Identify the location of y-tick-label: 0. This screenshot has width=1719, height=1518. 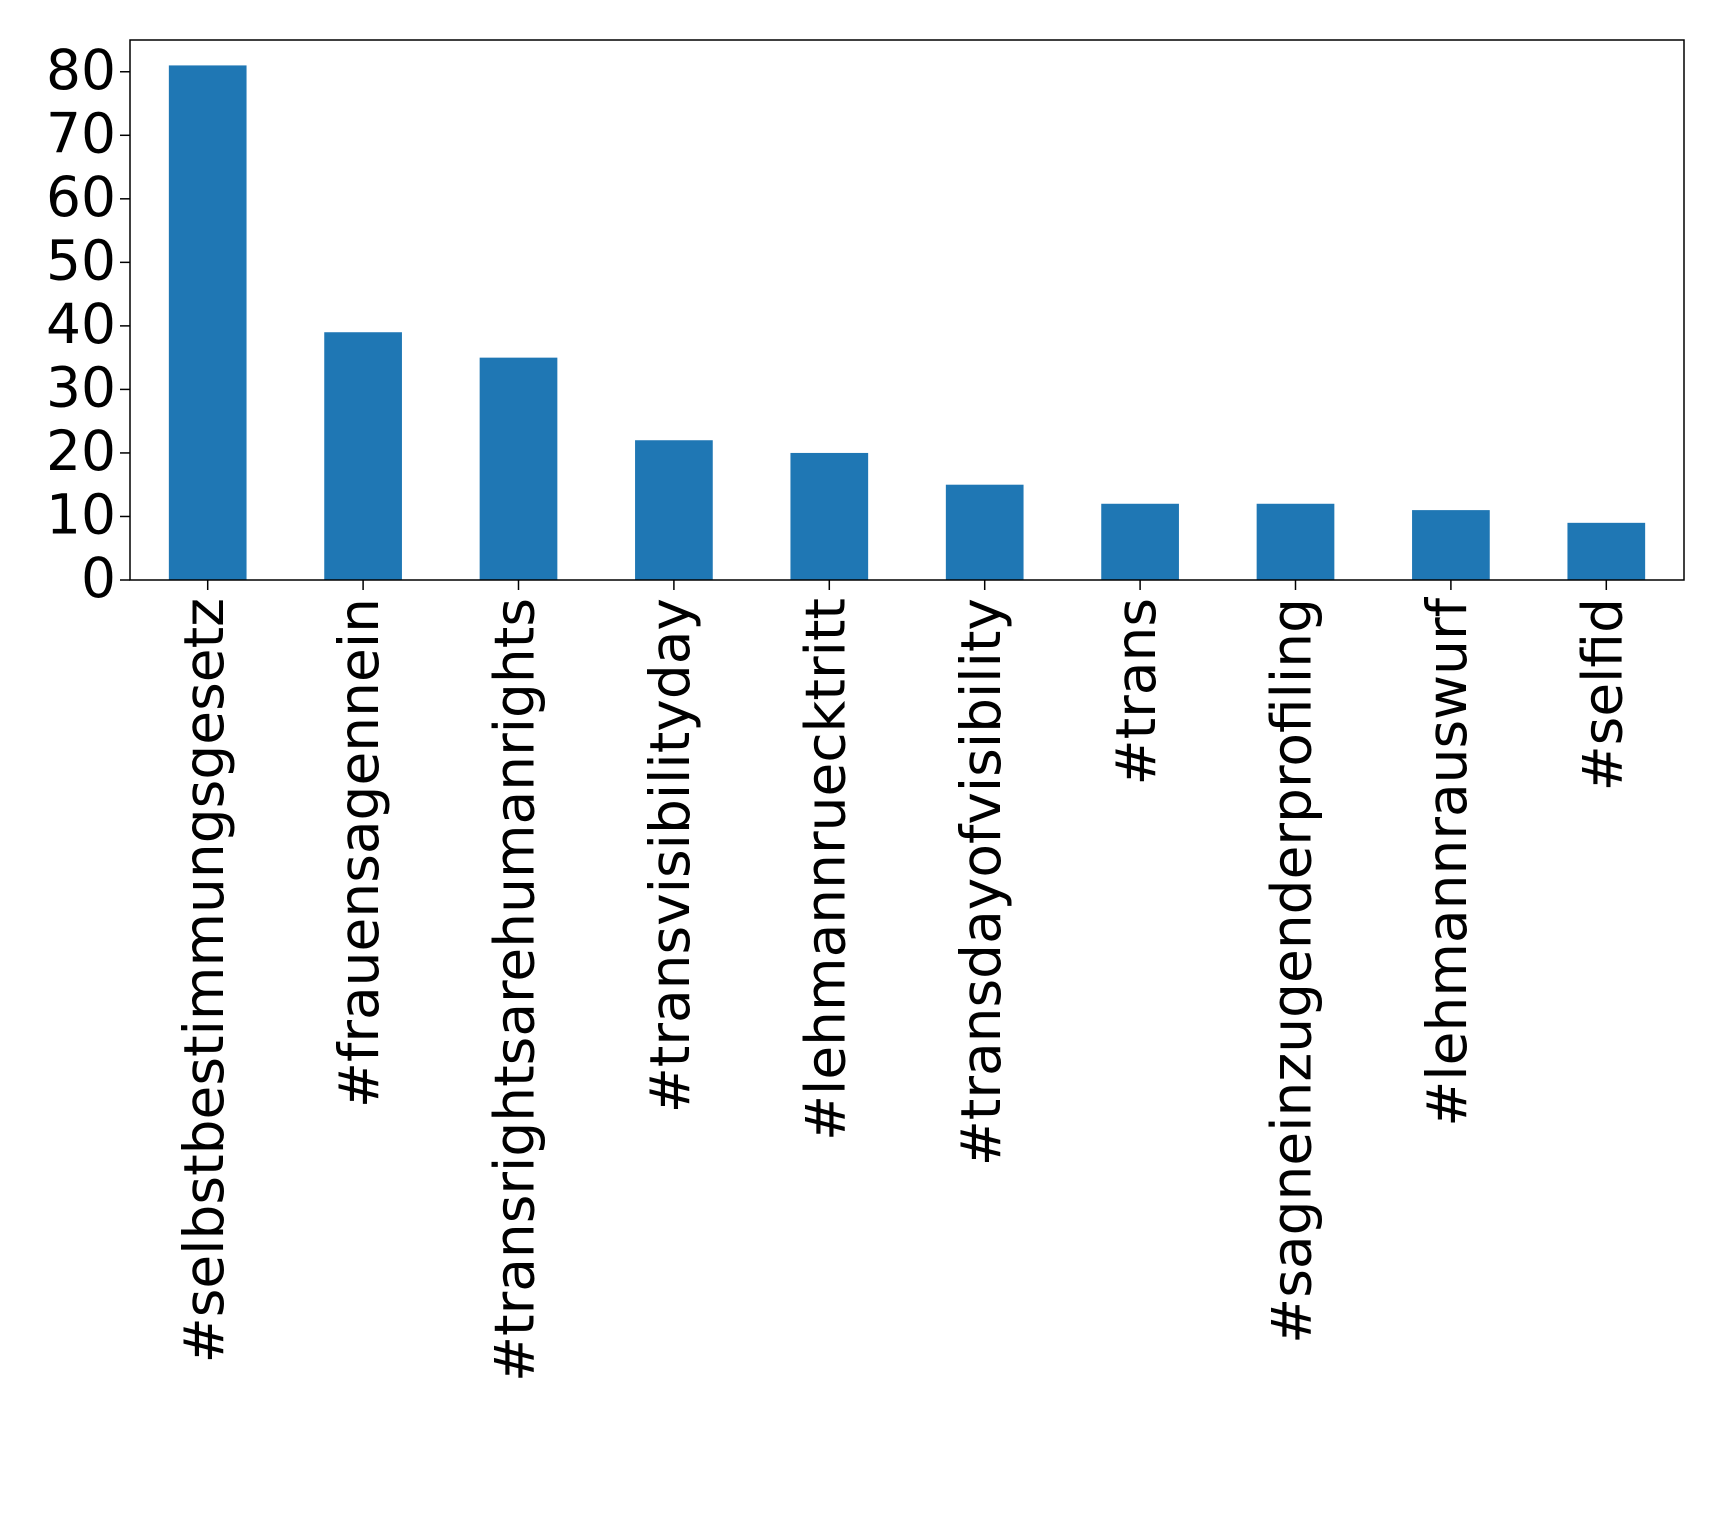
(98, 578).